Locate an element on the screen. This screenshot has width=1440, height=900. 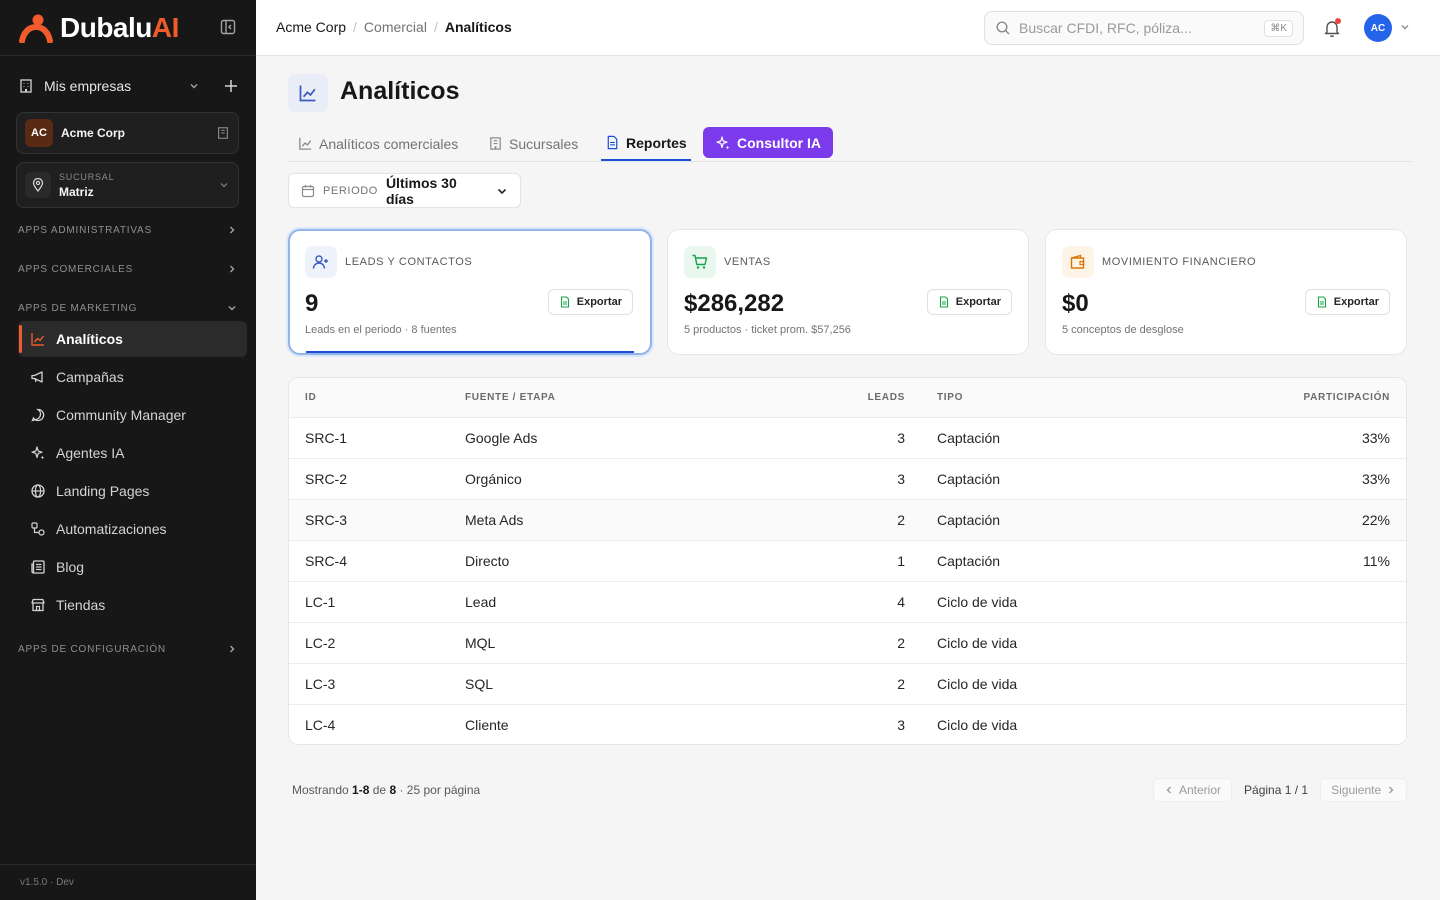
cell-id: SRC-3 is located at coordinates (377, 520).